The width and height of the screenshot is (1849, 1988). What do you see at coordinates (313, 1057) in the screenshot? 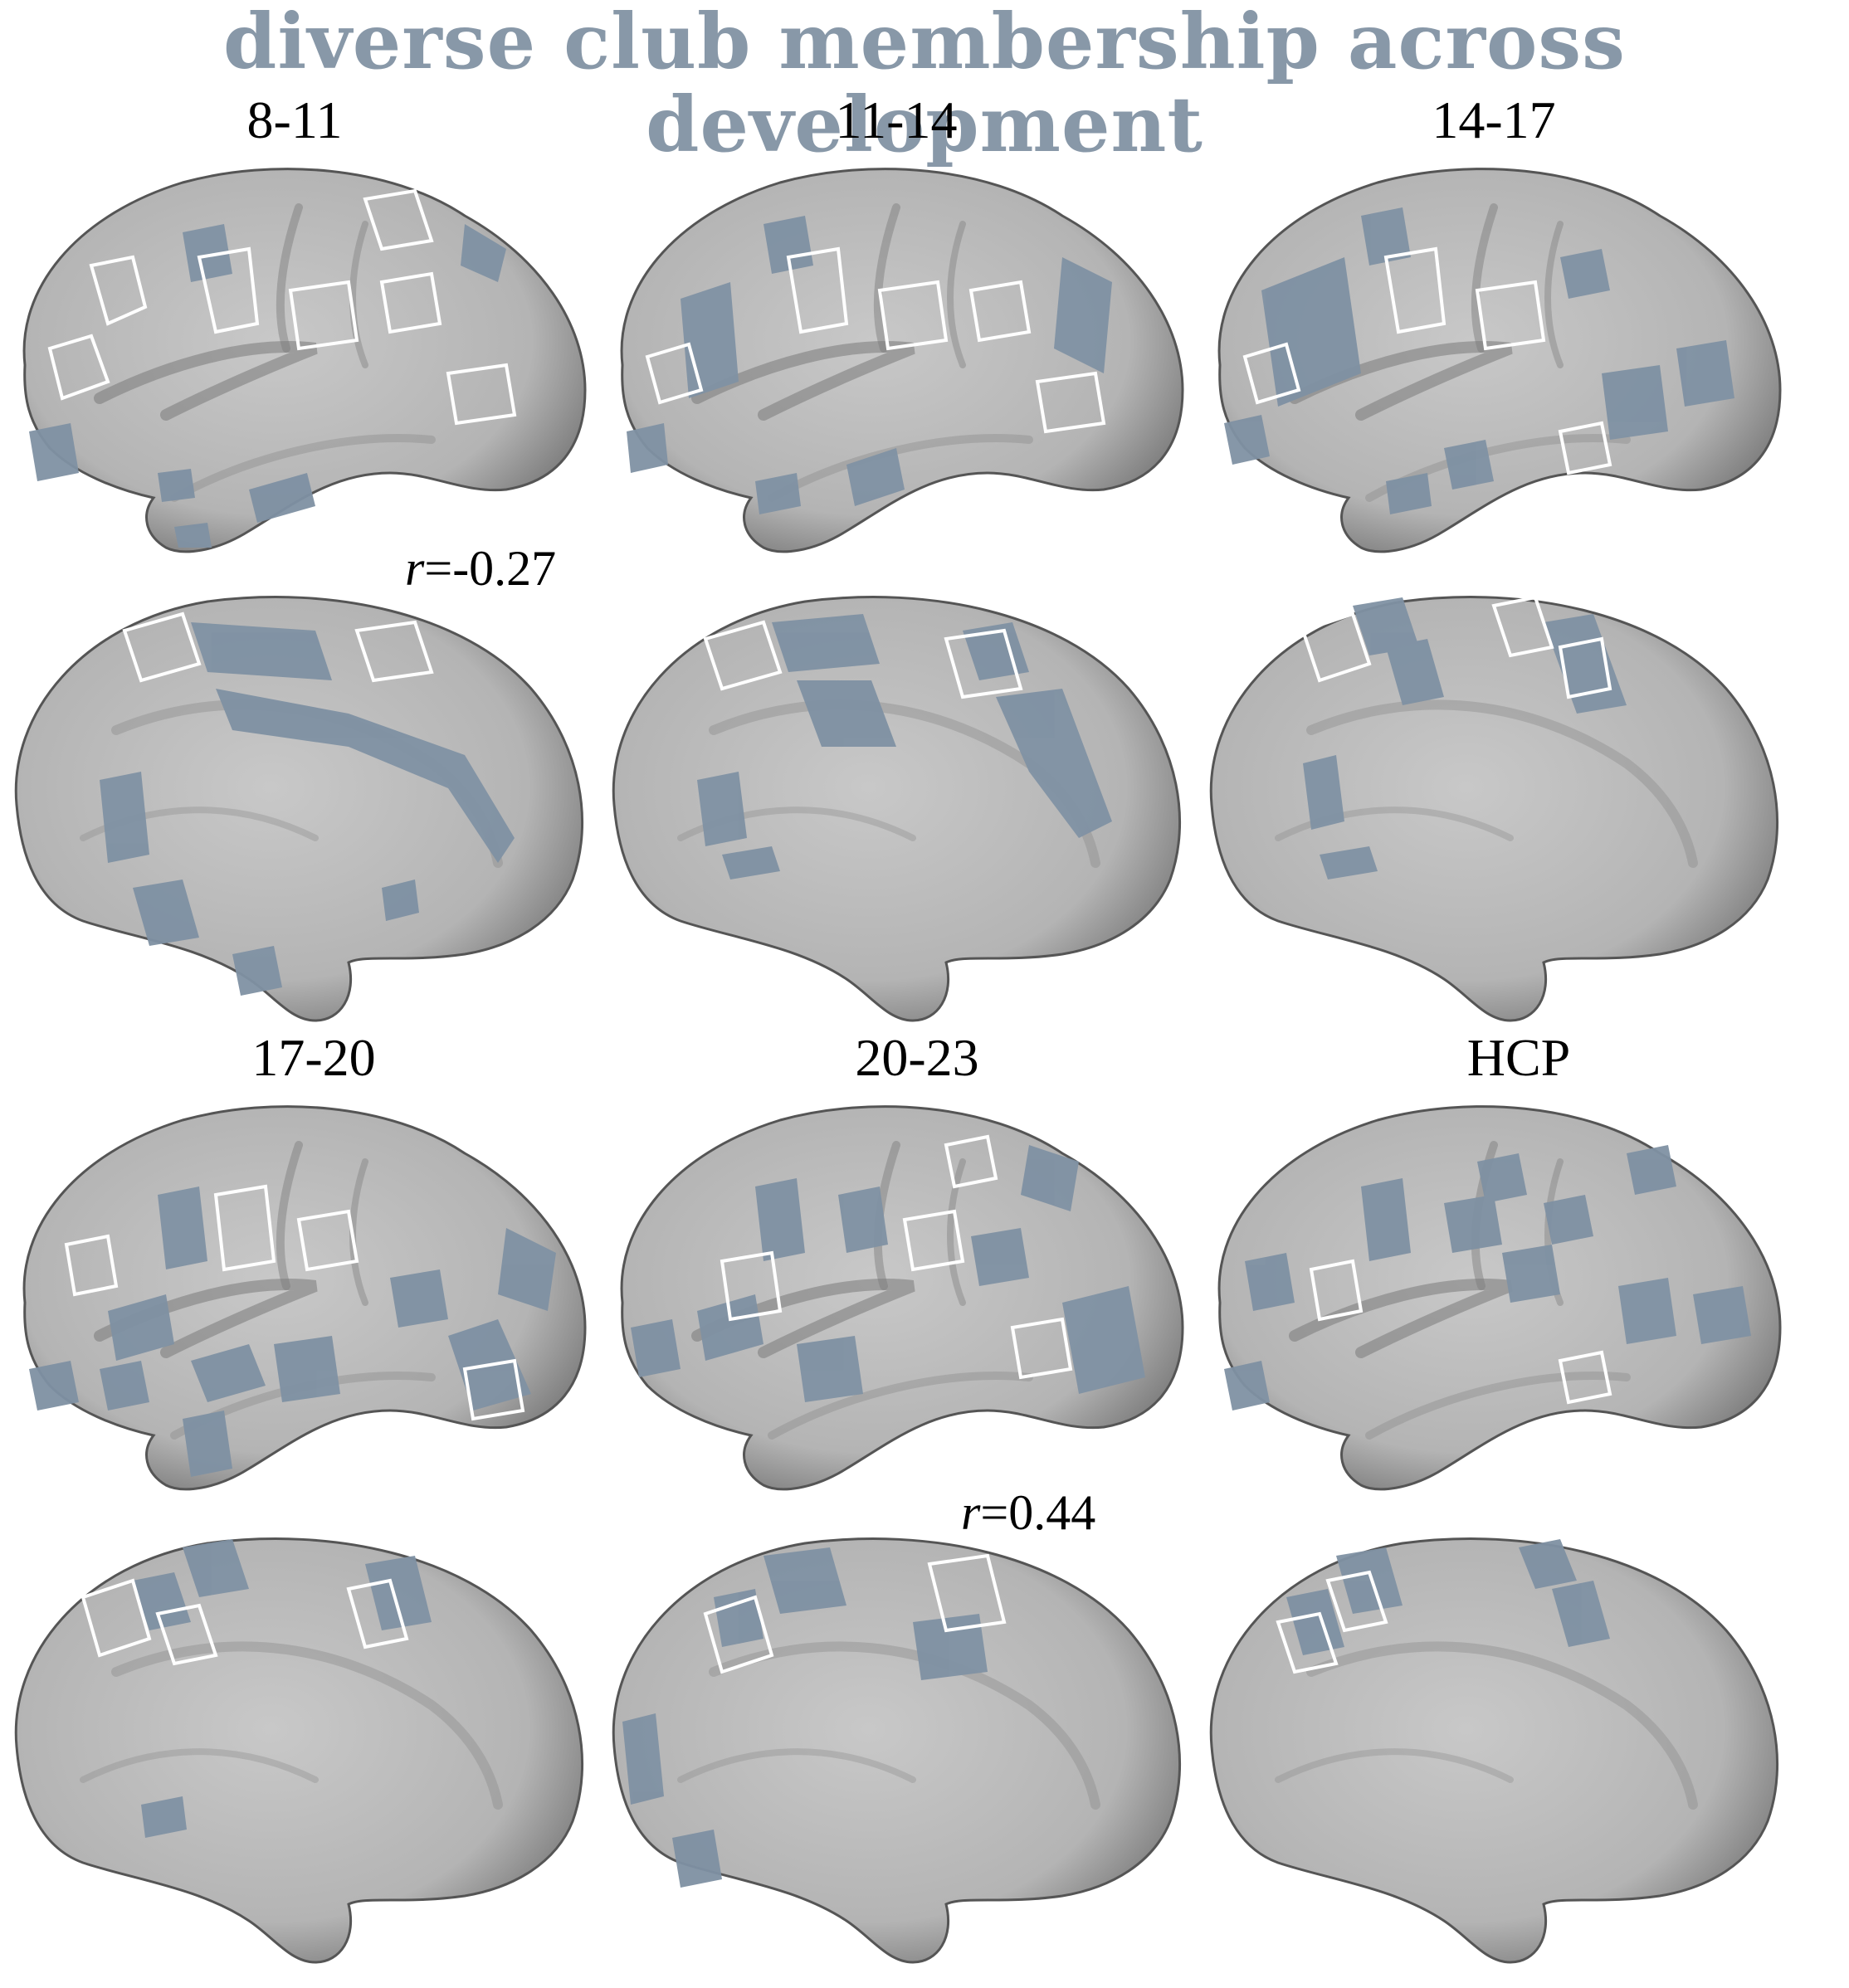
I see `panel-label-17-20: 17-20` at bounding box center [313, 1057].